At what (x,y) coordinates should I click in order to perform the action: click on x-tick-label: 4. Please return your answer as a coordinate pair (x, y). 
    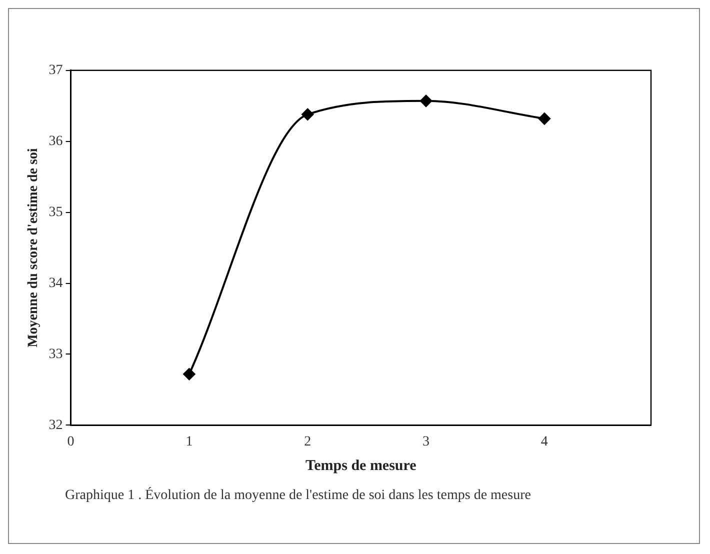
    Looking at the image, I should click on (544, 442).